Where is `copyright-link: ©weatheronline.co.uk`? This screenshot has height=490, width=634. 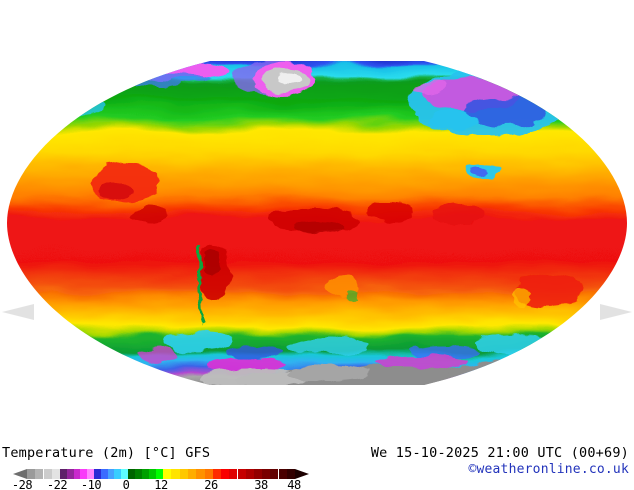 copyright-link: ©weatheronline.co.uk is located at coordinates (548, 469).